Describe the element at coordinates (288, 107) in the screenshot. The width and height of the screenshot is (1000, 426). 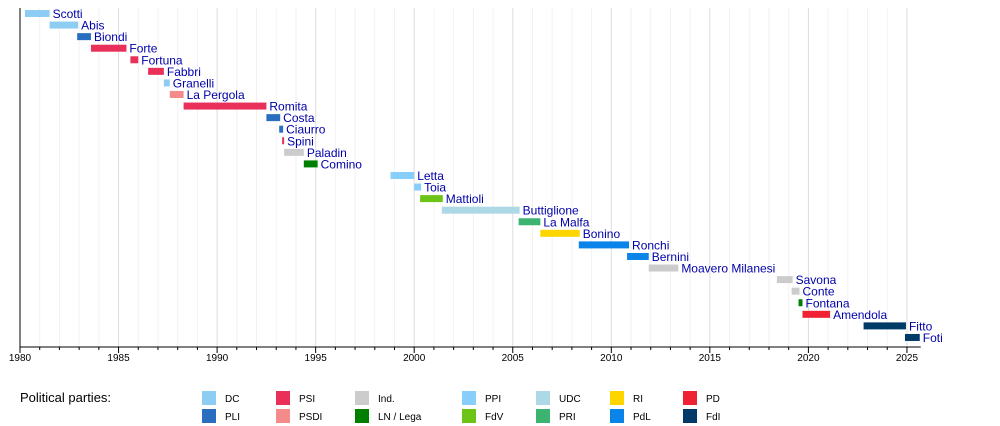
I see `bar-label: Romita` at that location.